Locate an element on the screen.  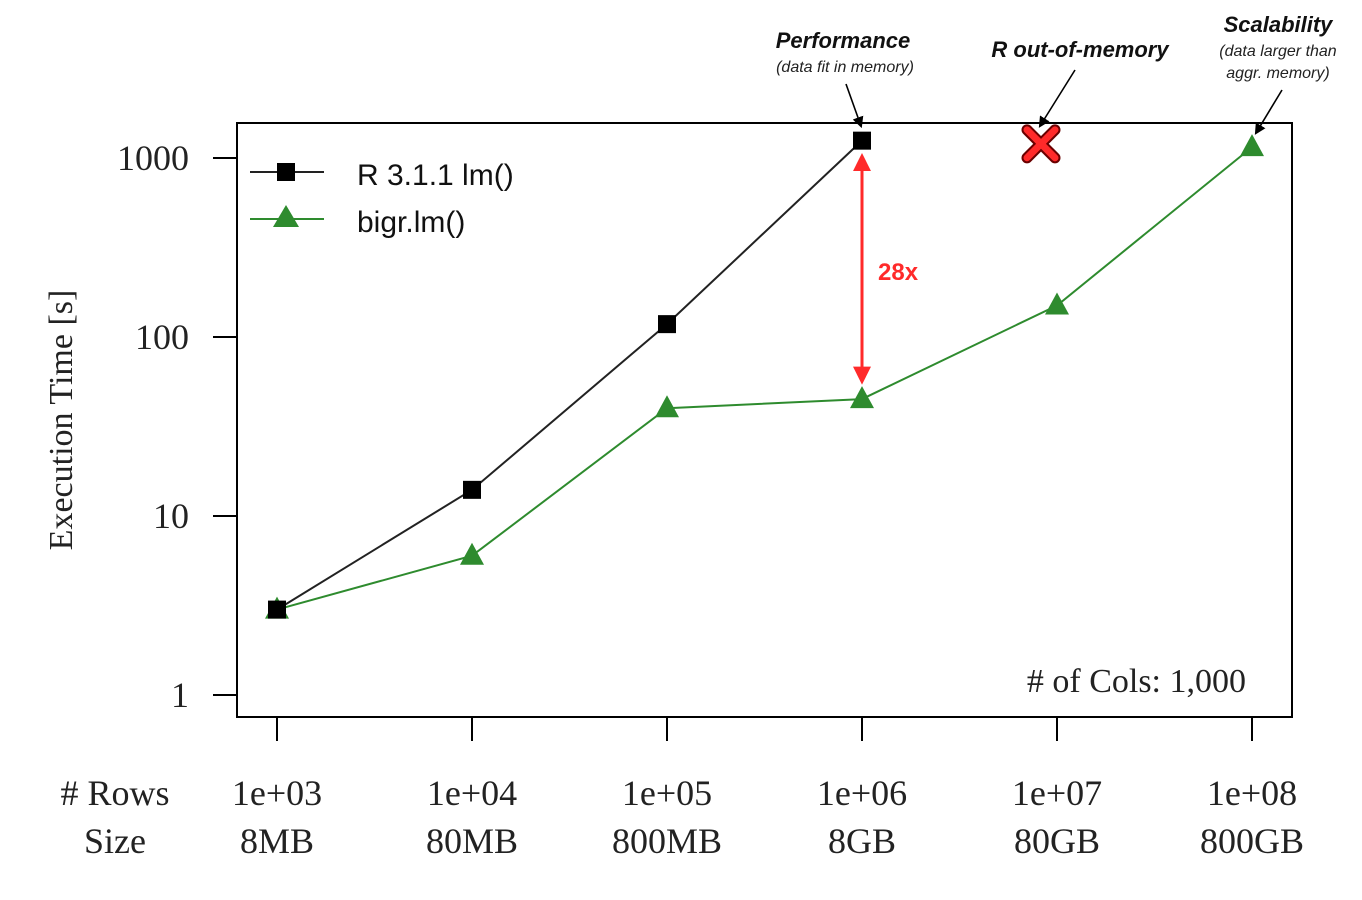
x-tick-label-rows: 1e+04 is located at coordinates (472, 793).